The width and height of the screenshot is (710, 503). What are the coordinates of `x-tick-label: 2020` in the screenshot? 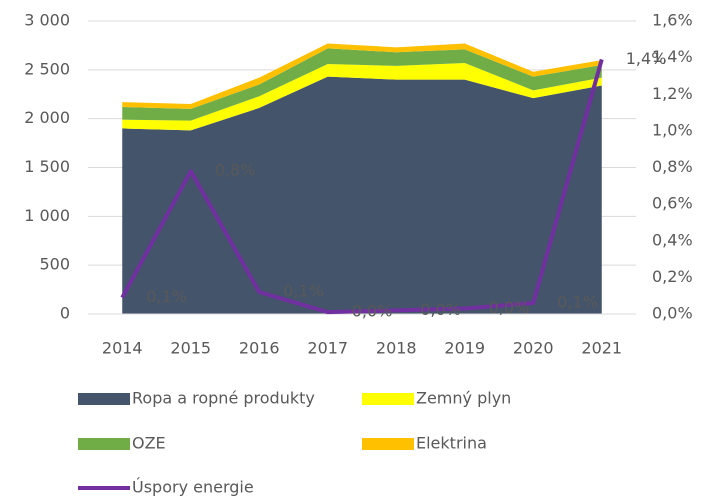 It's located at (533, 348).